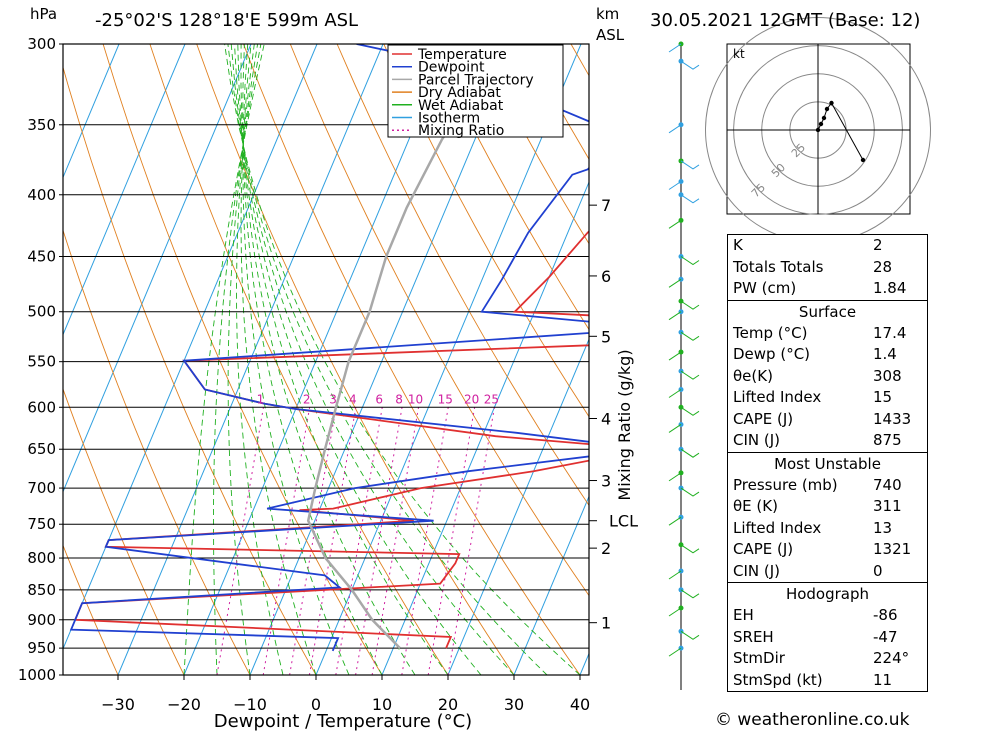 This screenshot has height=733, width=1000. I want to click on index-value: 15, so click(883, 397).